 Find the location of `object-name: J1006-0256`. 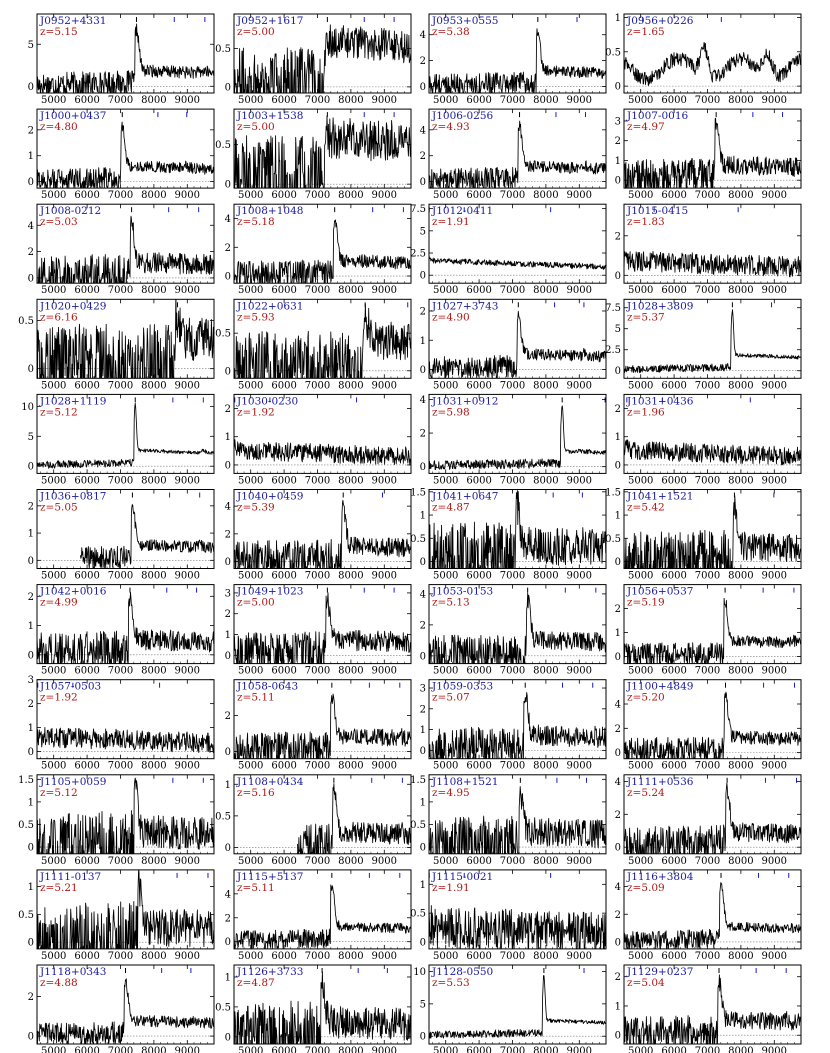

object-name: J1006-0256 is located at coordinates (462, 116).